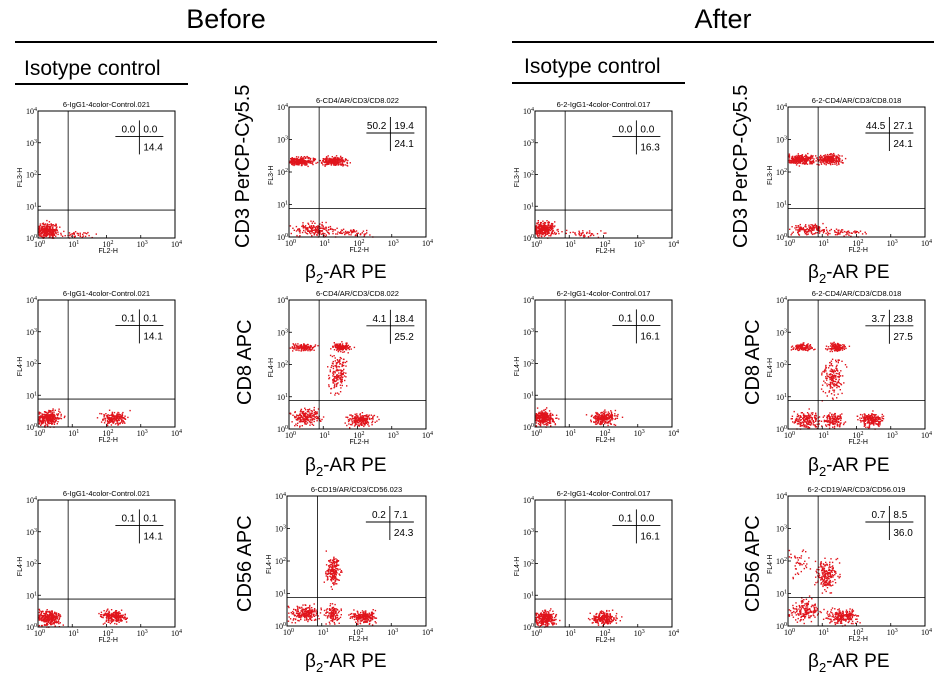 This screenshot has height=686, width=937. Describe the element at coordinates (282, 332) in the screenshot. I see `y-tick-label: 103` at that location.